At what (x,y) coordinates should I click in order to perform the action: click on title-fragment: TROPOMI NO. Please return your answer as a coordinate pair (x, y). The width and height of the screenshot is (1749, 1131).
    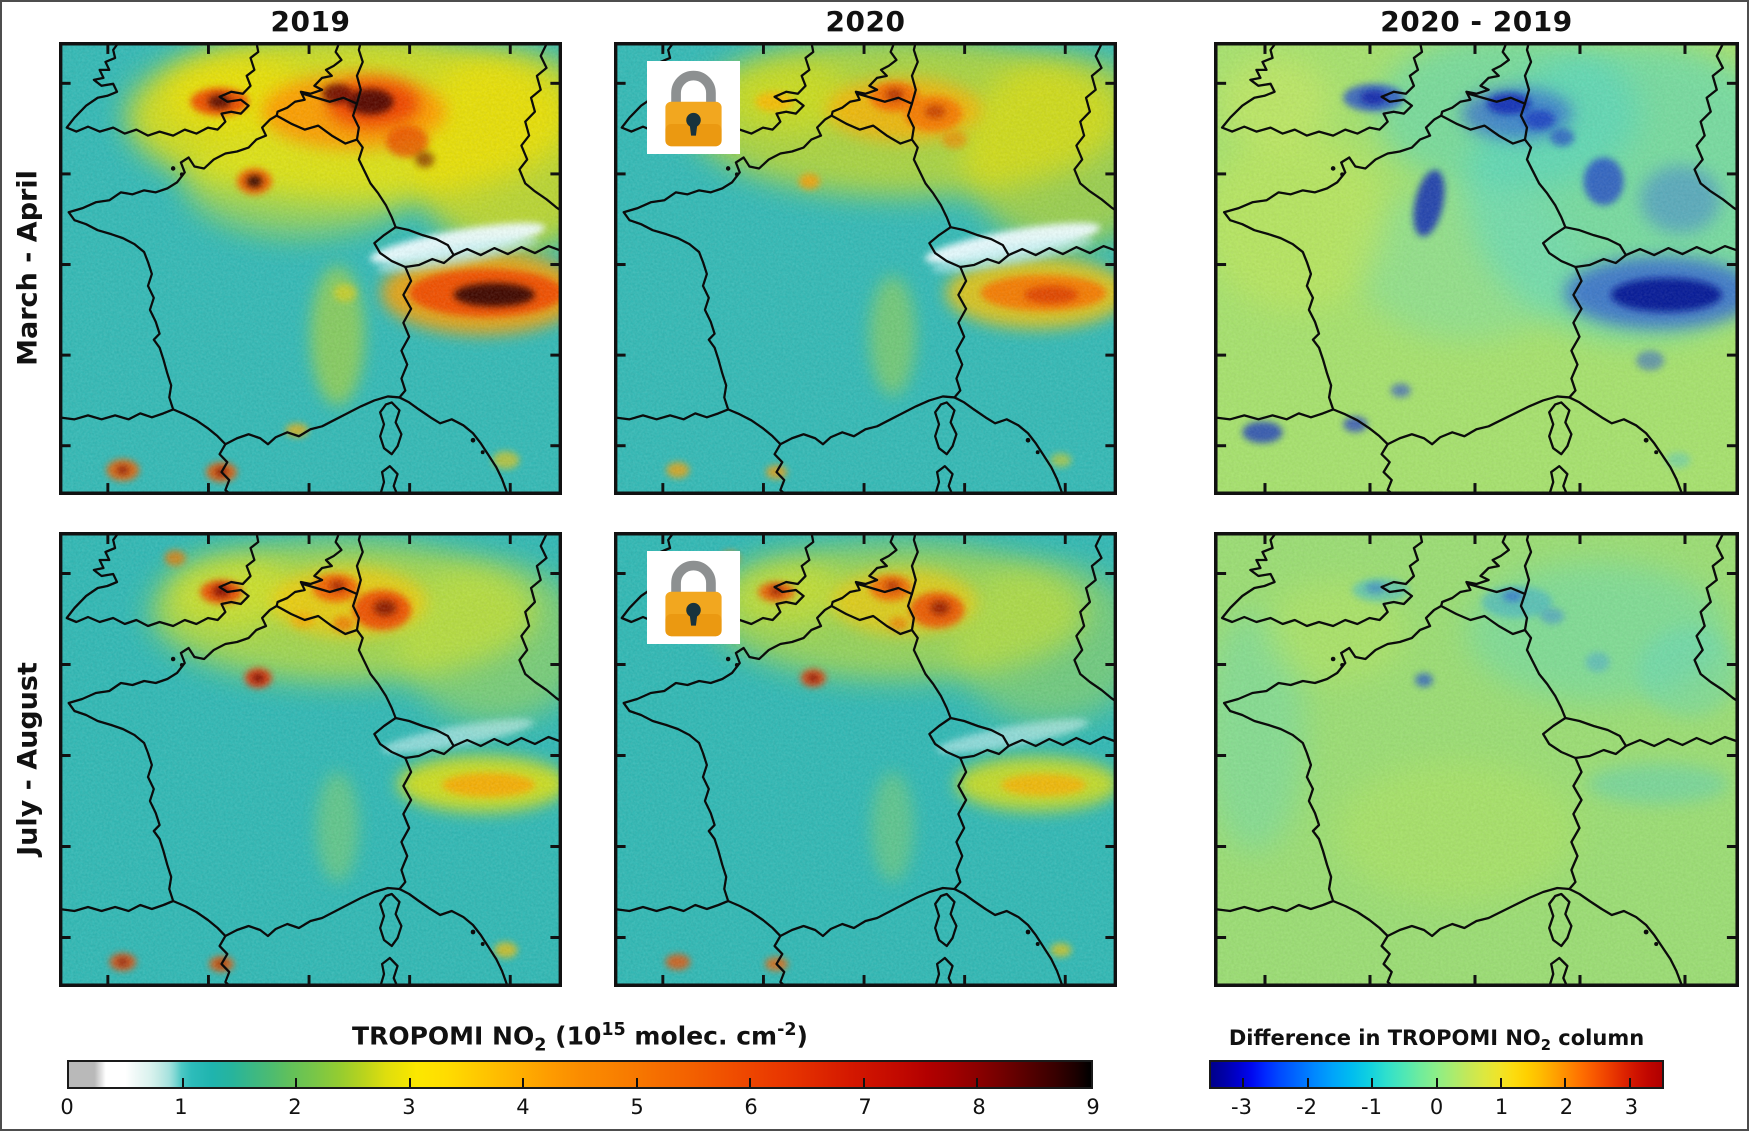
    Looking at the image, I should click on (443, 1036).